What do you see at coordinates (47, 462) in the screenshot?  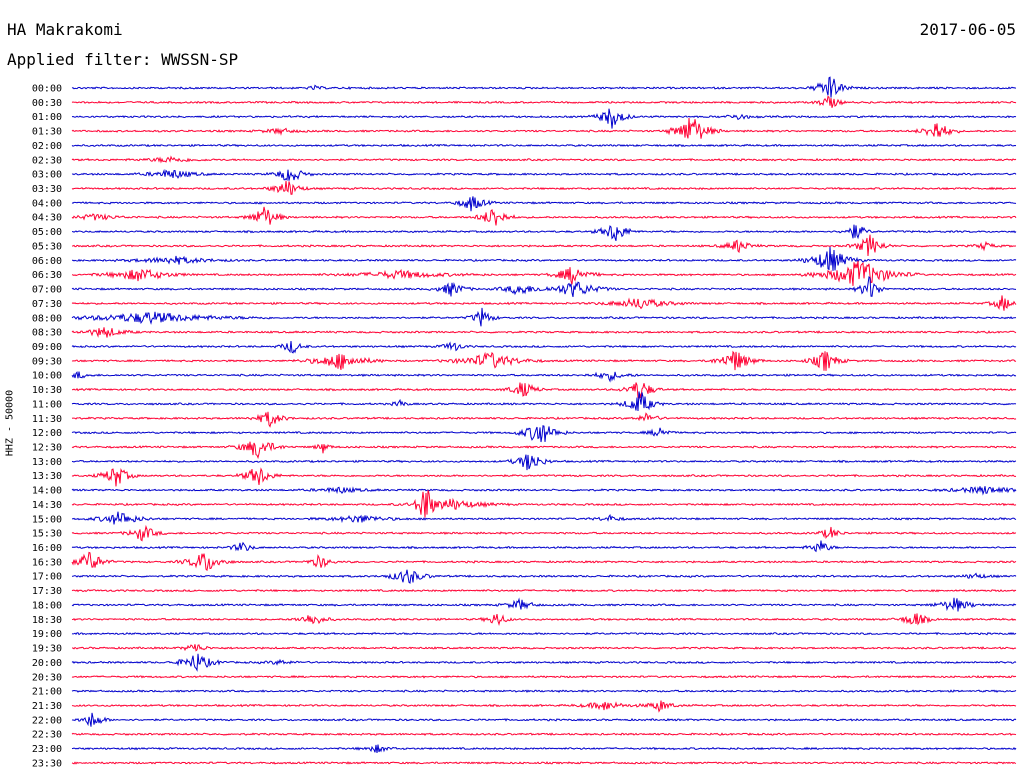 I see `time-row-label: 13:00` at bounding box center [47, 462].